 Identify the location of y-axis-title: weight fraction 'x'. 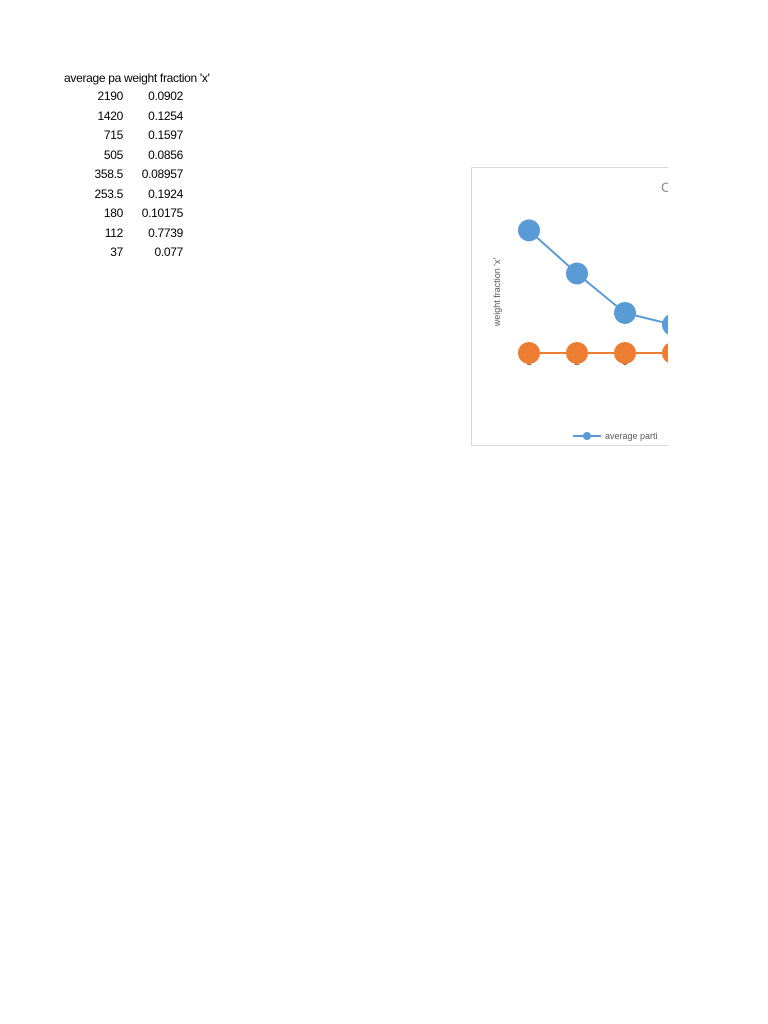
(497, 292).